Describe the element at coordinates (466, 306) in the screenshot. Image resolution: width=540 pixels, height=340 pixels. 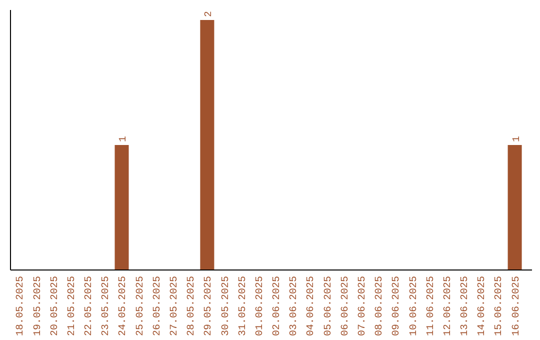
I see `x-tick-label: 13.06.2025` at that location.